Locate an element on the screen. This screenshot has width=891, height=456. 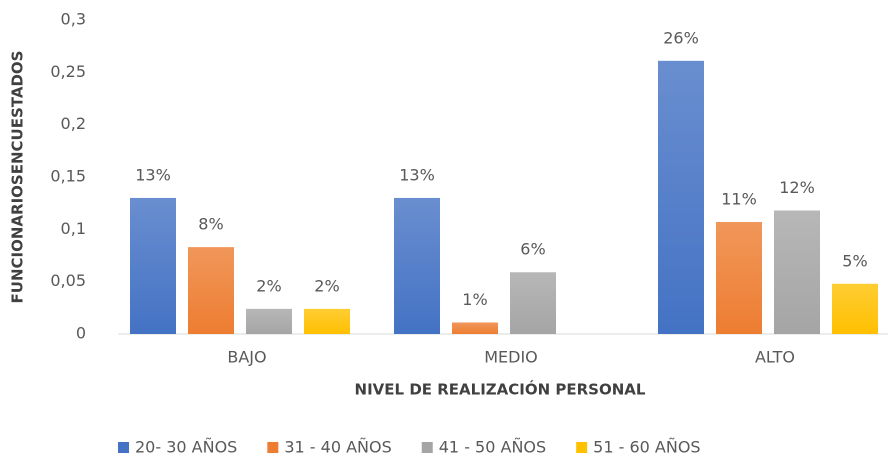
y-tick-label: 0,1 is located at coordinates (73, 228).